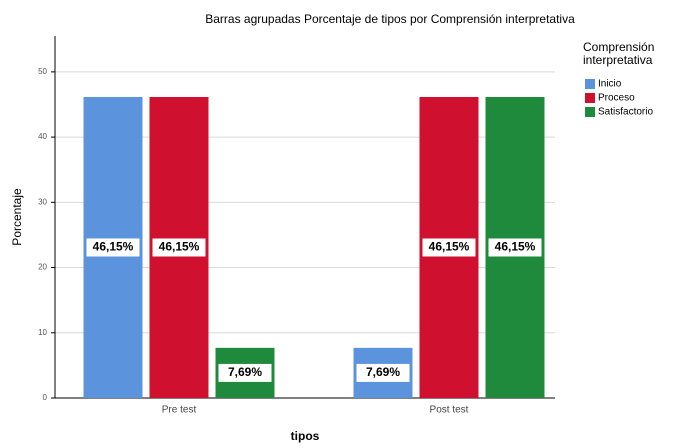 The width and height of the screenshot is (675, 448). I want to click on legend-title: Comprensión interpretativa, so click(618, 53).